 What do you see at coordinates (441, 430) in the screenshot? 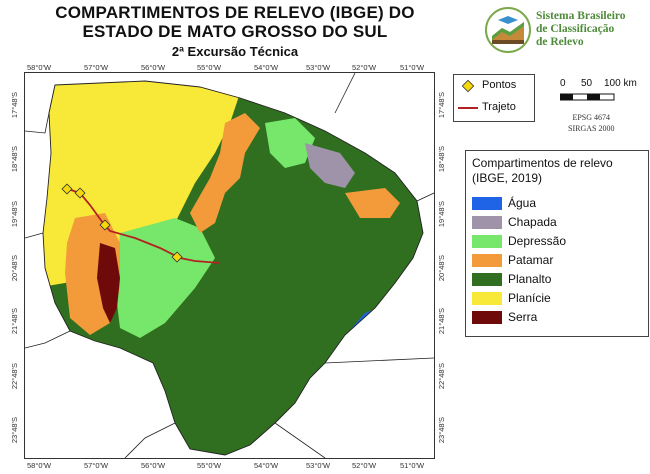
I see `lat-tick-right: 23°48'S` at bounding box center [441, 430].